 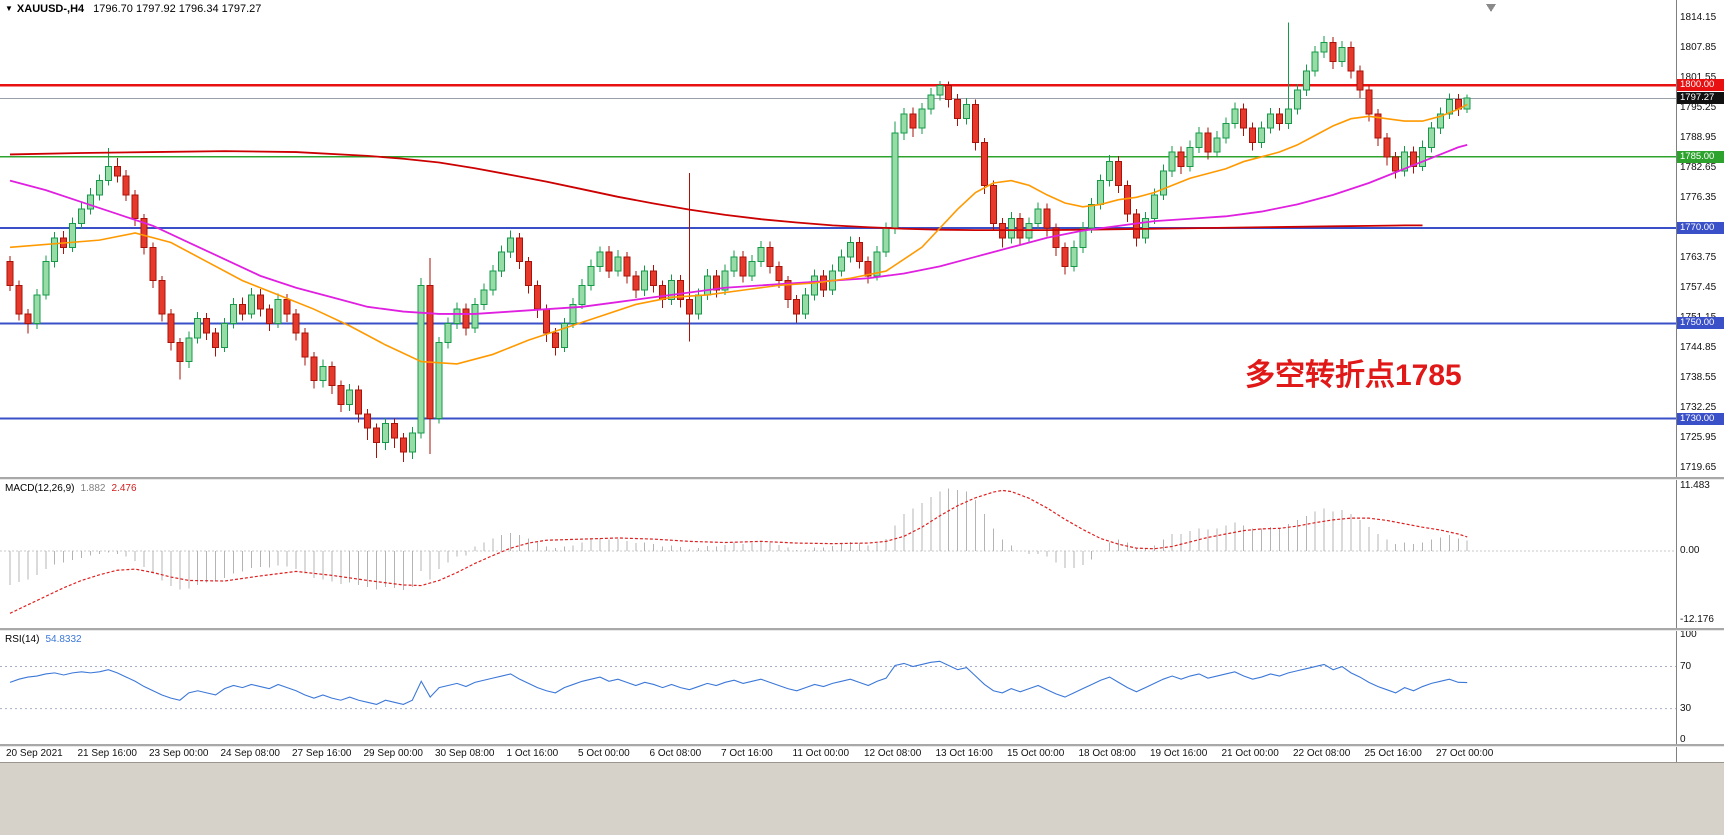 I want to click on macd-main-value: 1.882, so click(x=93, y=488).